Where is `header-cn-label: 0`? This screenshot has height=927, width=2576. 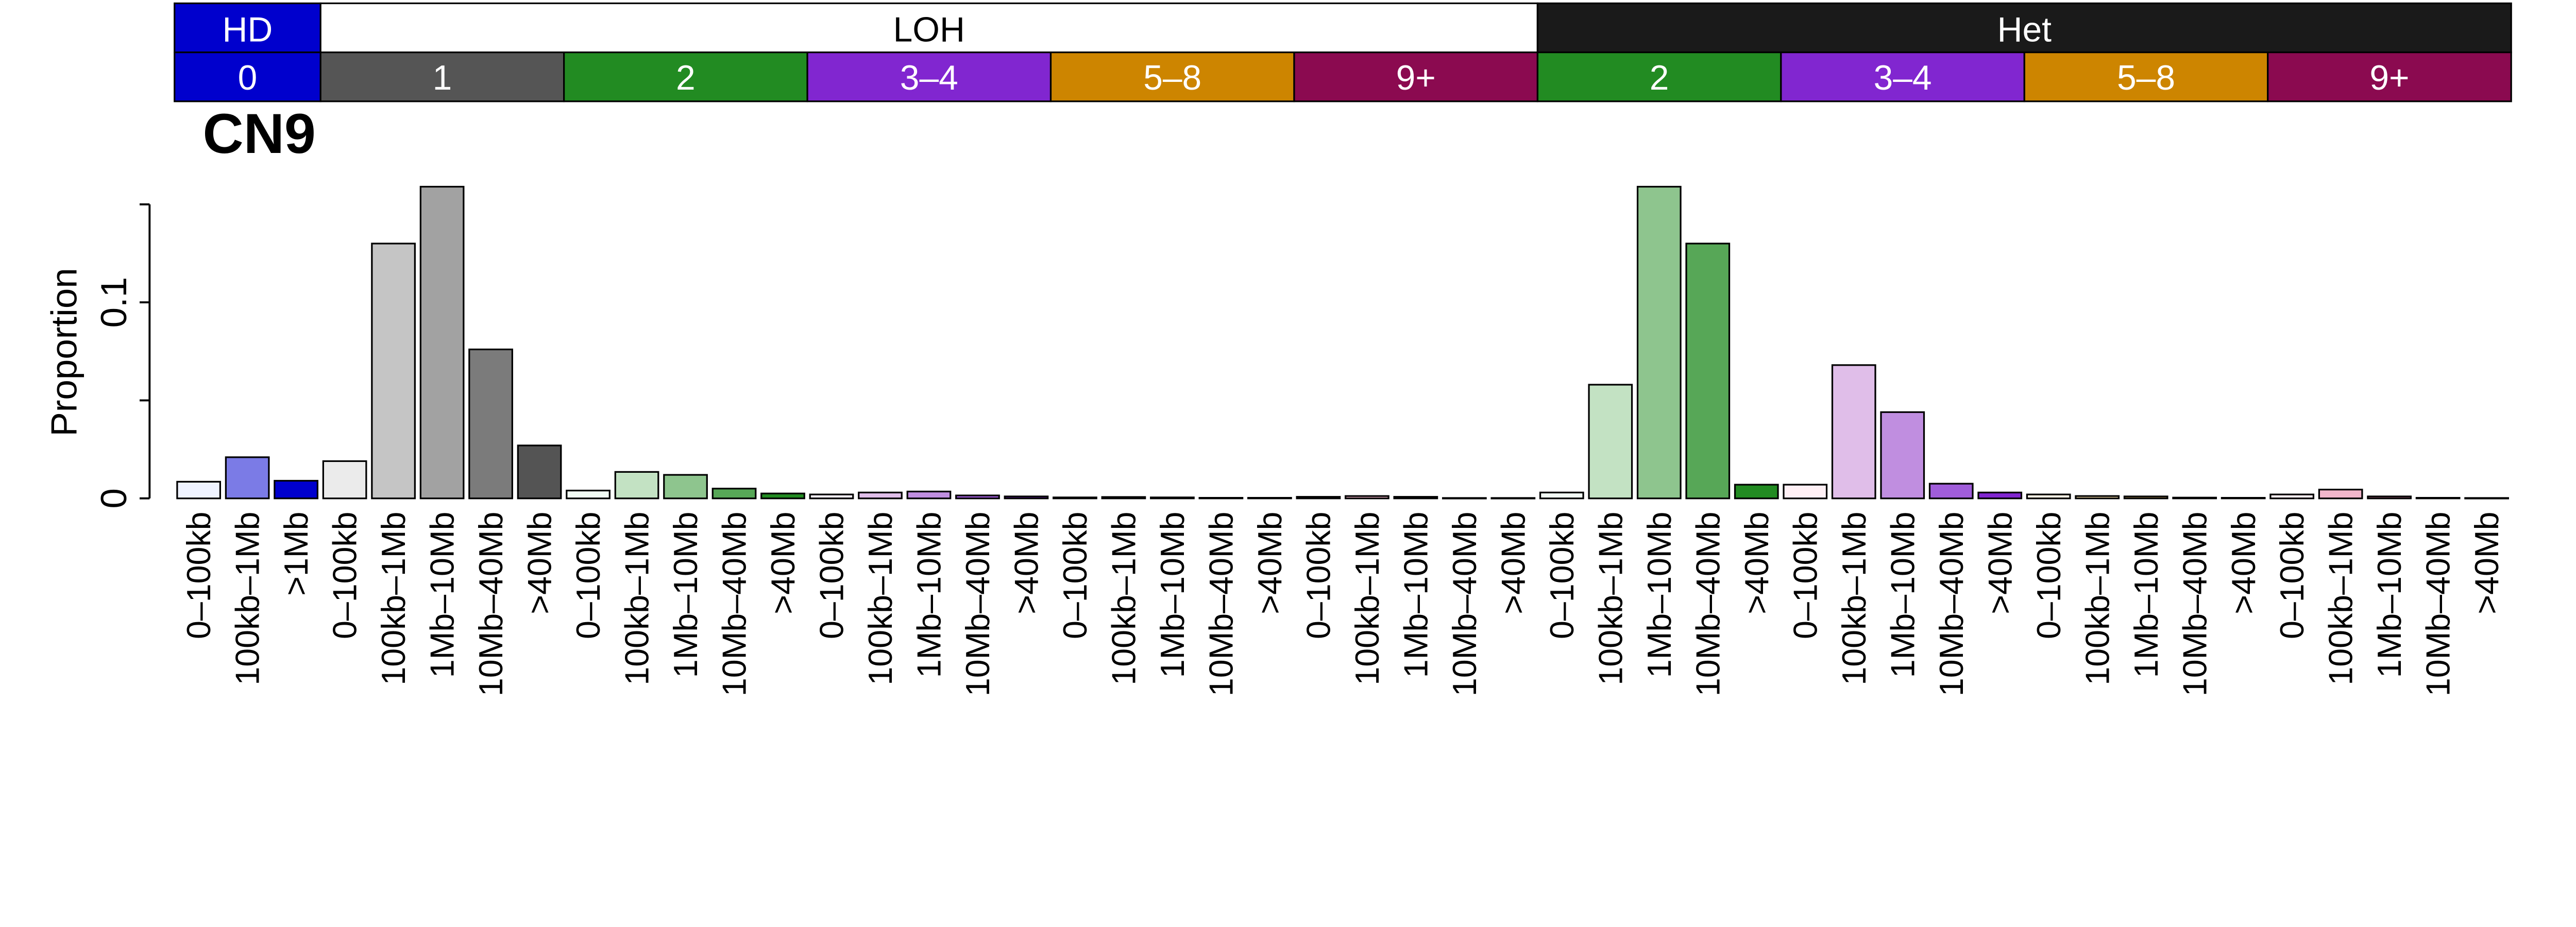
header-cn-label: 0 is located at coordinates (248, 78).